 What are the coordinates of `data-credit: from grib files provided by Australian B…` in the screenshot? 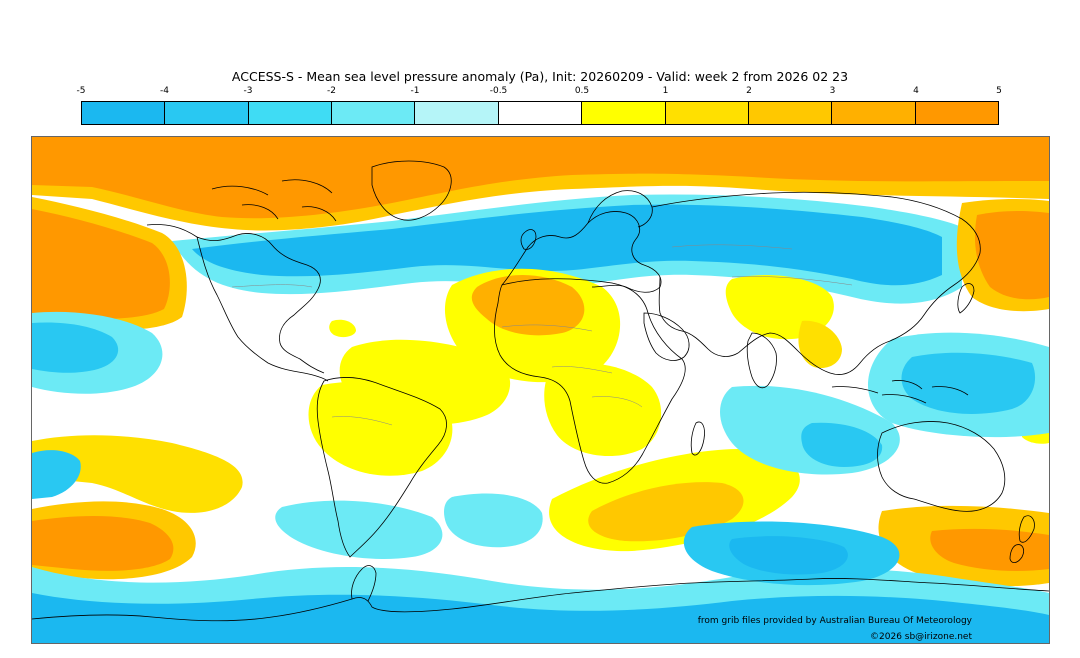 It's located at (834, 621).